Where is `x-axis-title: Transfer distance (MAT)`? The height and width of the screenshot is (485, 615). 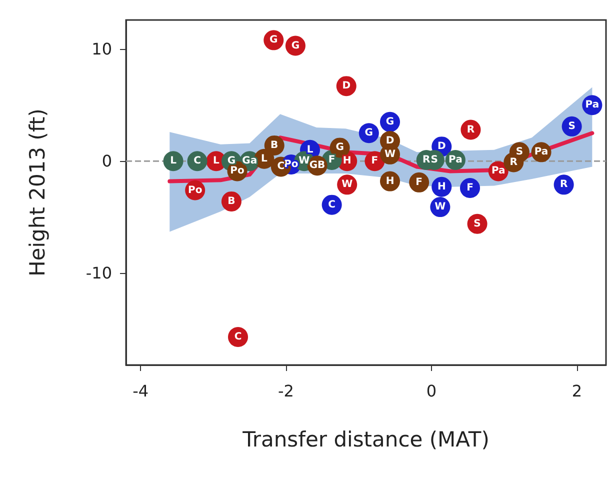
x-axis-title: Transfer distance (MAT) is located at coordinates (366, 440).